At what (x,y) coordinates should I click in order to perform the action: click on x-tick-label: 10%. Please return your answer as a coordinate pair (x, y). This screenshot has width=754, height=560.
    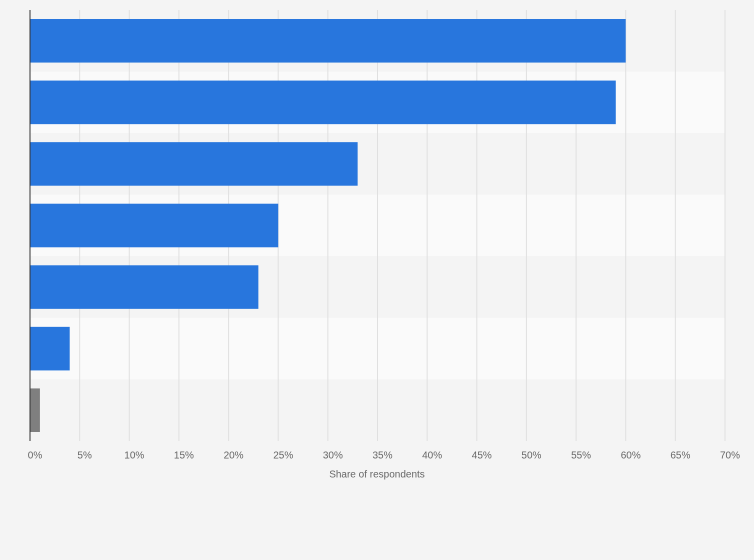
    Looking at the image, I should click on (134, 456).